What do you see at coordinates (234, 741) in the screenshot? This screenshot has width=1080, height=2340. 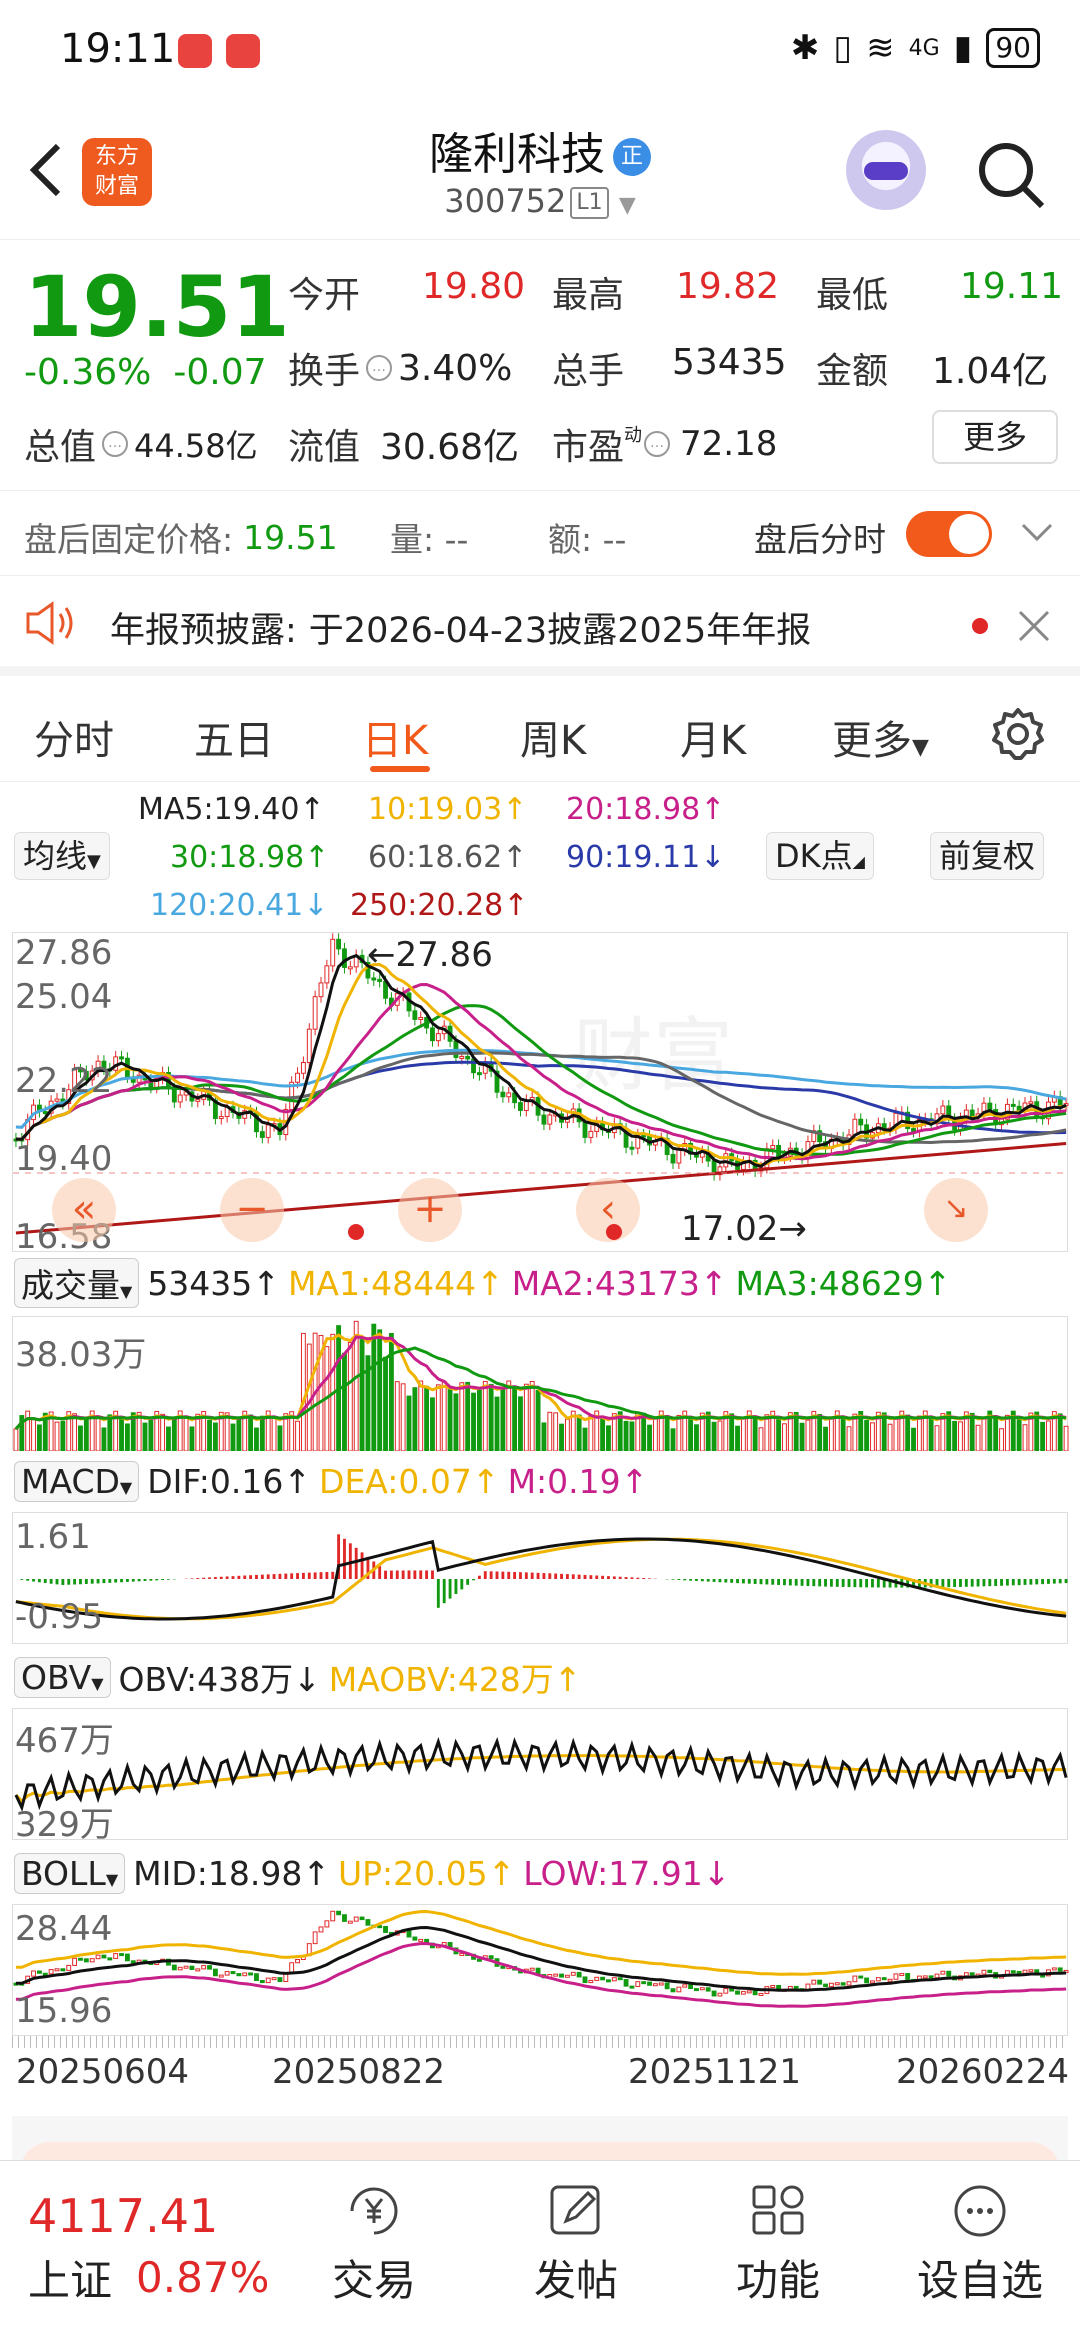 I see `tab-five-day: 五日` at bounding box center [234, 741].